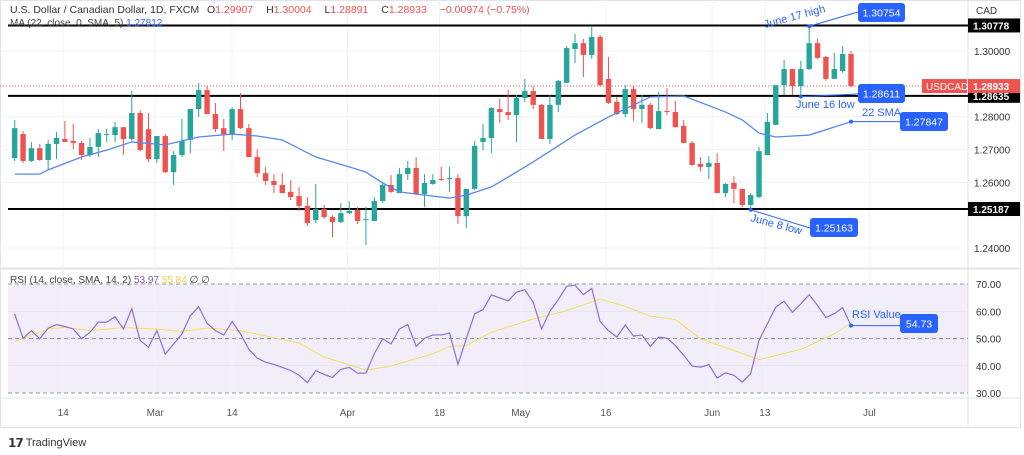 The width and height of the screenshot is (1024, 455). Describe the element at coordinates (882, 14) in the screenshot. I see `june-17-high-value: 1.30754` at that location.